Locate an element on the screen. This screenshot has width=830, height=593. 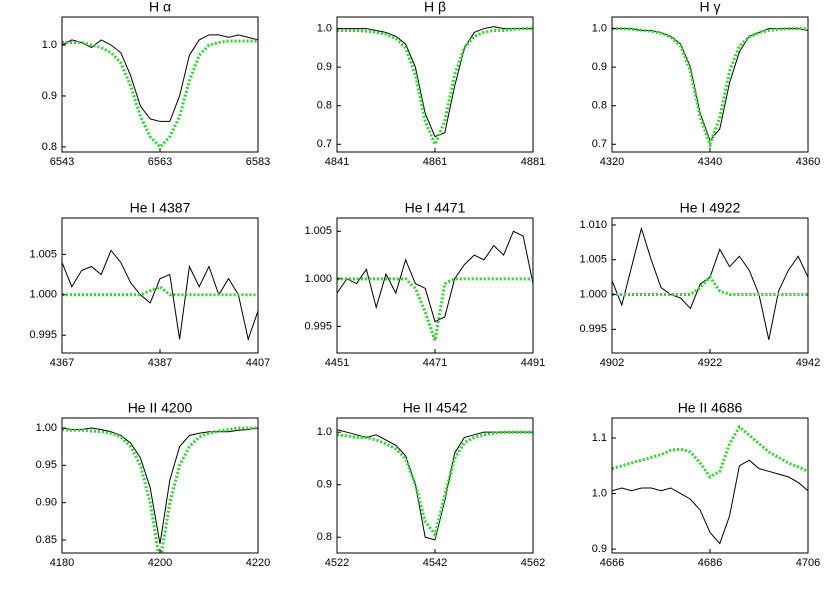
chart-title: H γ is located at coordinates (710, 7).